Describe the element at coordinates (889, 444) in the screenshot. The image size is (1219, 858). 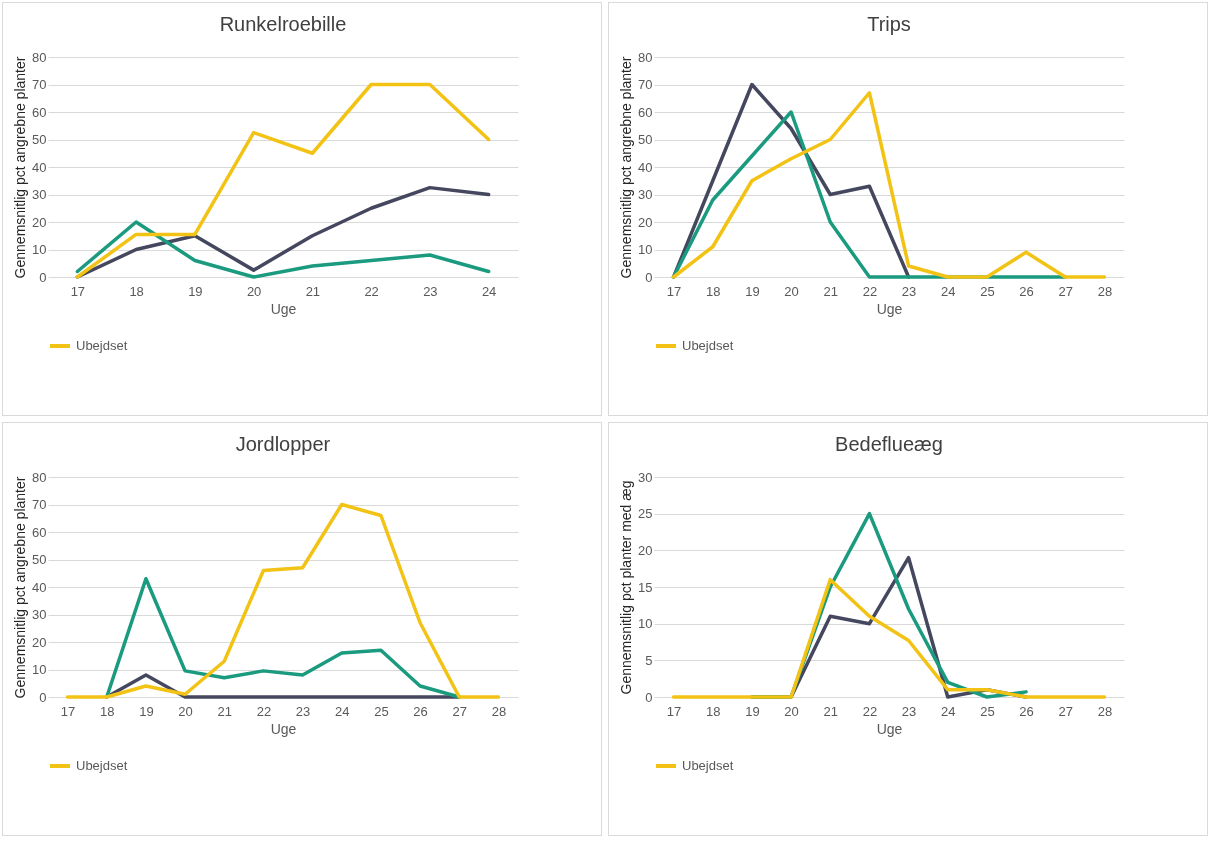
I see `chart-title: Bedeflueæg` at that location.